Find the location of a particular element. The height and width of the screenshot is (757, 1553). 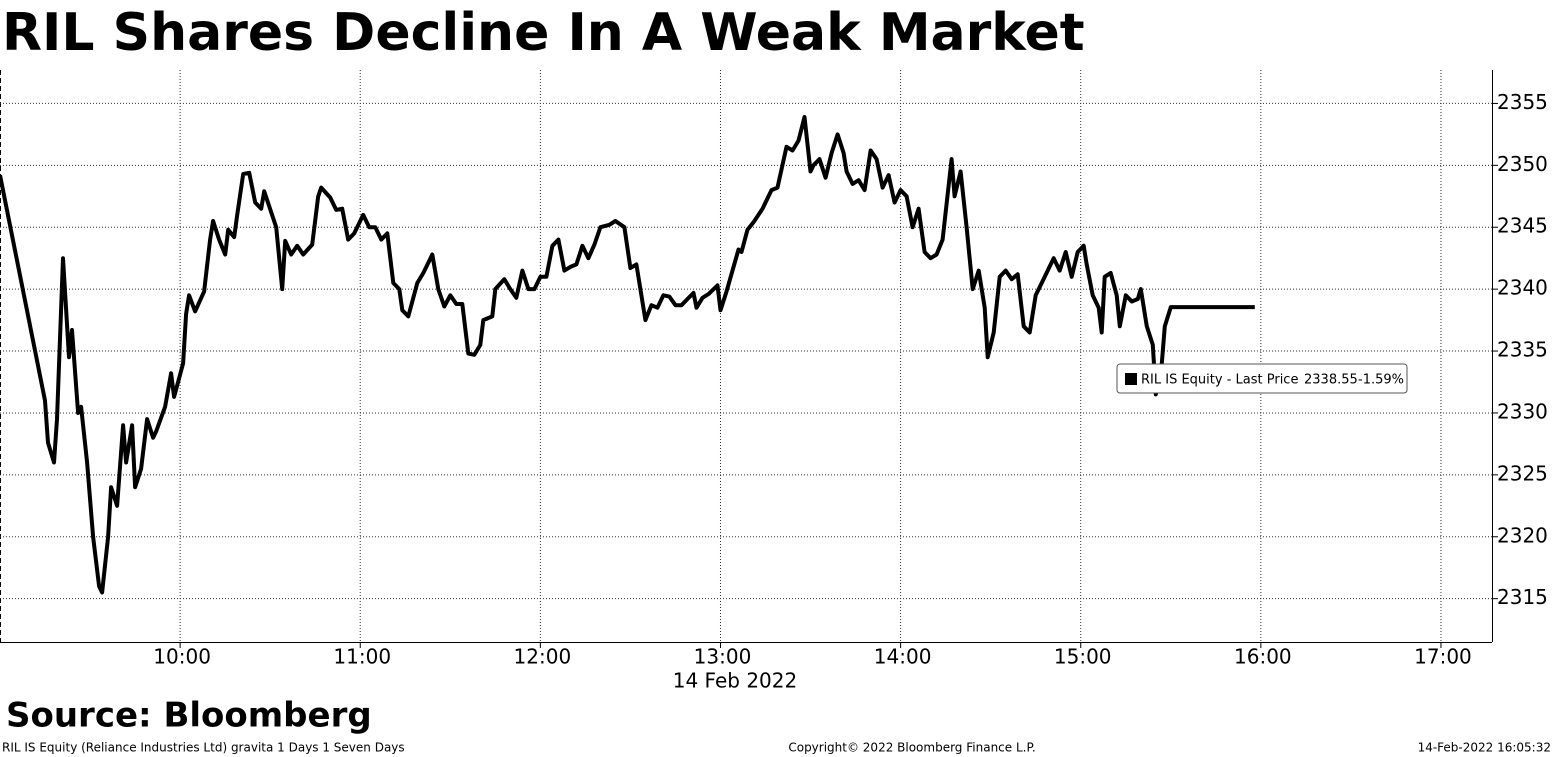

legend-last: 2338.55 is located at coordinates (1331, 380).